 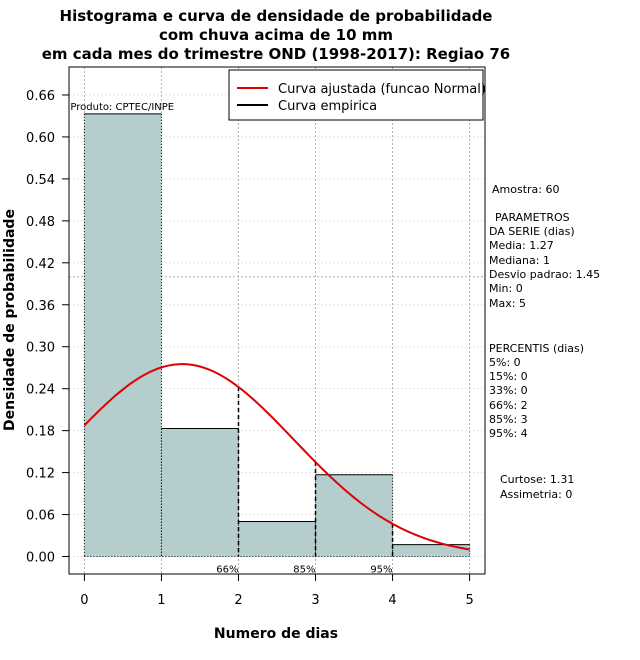 What do you see at coordinates (505, 362) in the screenshot?
I see `stats-line: 5%: 0` at bounding box center [505, 362].